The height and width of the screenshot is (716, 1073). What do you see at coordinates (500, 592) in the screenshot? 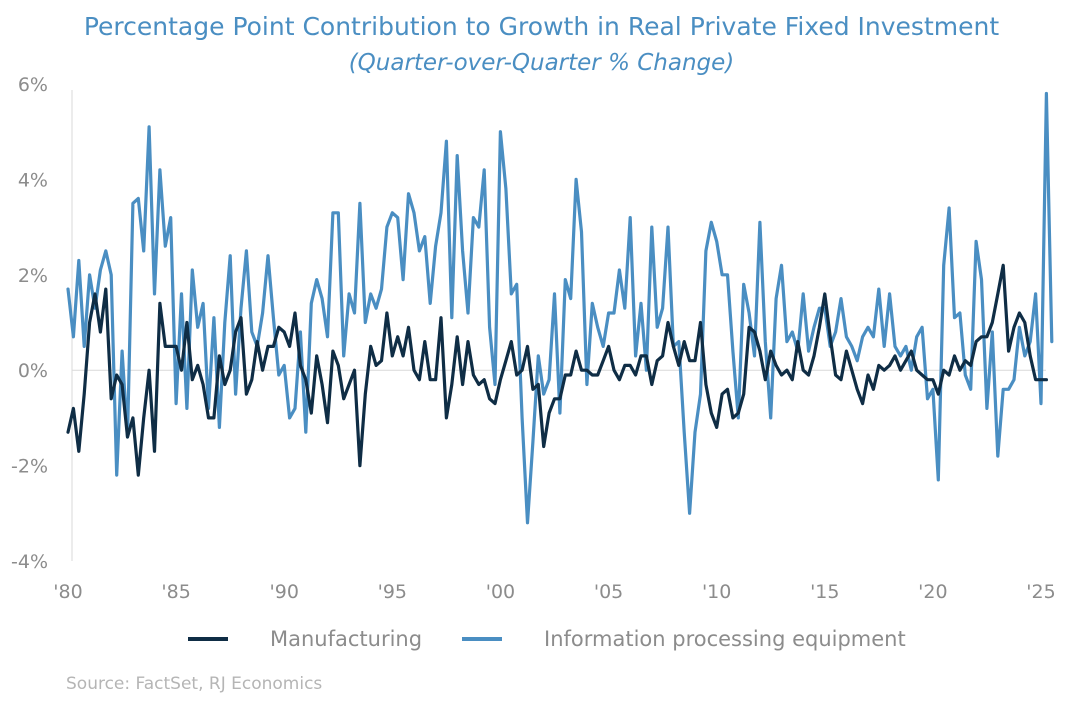
I see `x-tick-label: '00` at bounding box center [500, 592].